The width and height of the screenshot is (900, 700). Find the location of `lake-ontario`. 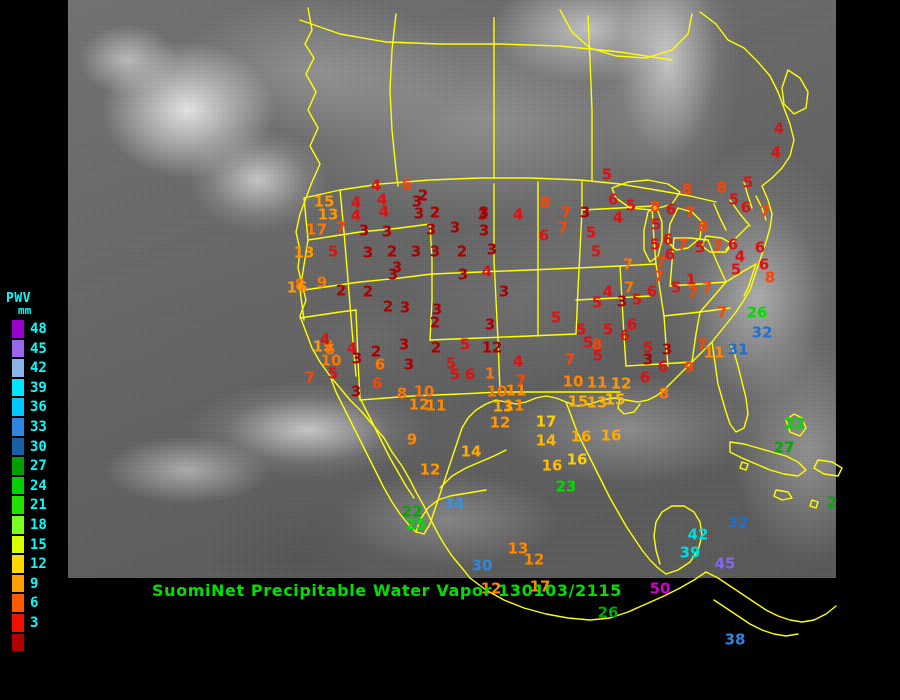

lake-ontario is located at coordinates (717, 244).